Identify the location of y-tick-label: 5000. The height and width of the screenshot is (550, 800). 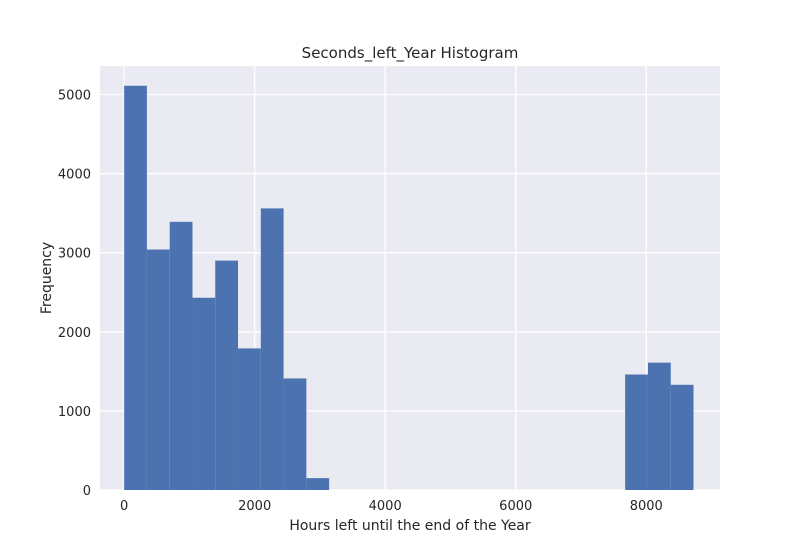
(74, 95).